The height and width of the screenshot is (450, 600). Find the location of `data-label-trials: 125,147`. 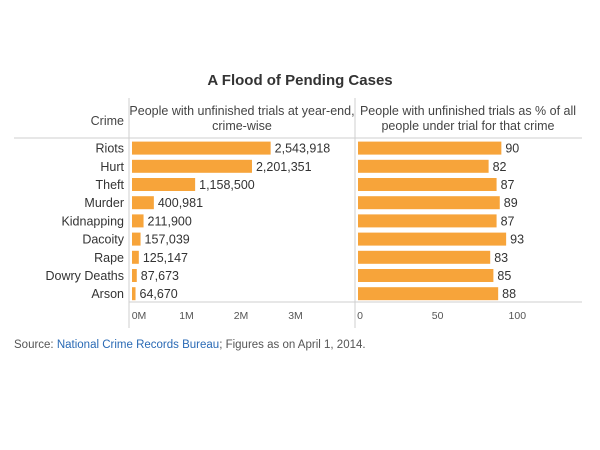

data-label-trials: 125,147 is located at coordinates (165, 258).